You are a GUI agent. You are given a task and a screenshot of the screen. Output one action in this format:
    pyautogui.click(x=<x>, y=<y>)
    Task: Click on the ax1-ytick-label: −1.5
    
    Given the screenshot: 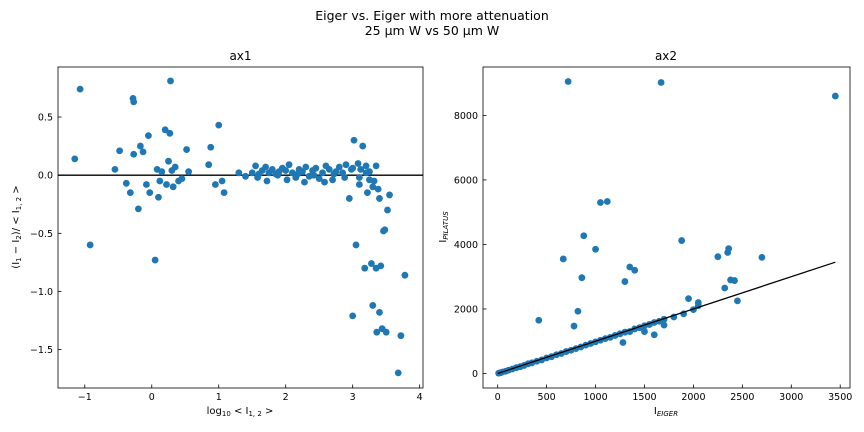 What is the action you would take?
    pyautogui.click(x=41, y=350)
    